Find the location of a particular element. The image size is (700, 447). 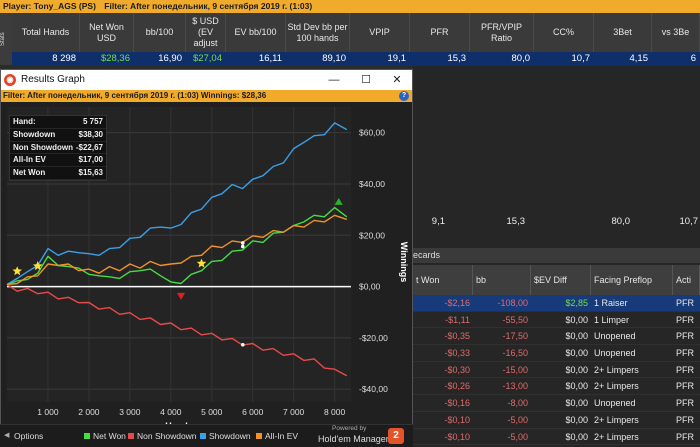

x-tick-label: 6 000 is located at coordinates (253, 412).